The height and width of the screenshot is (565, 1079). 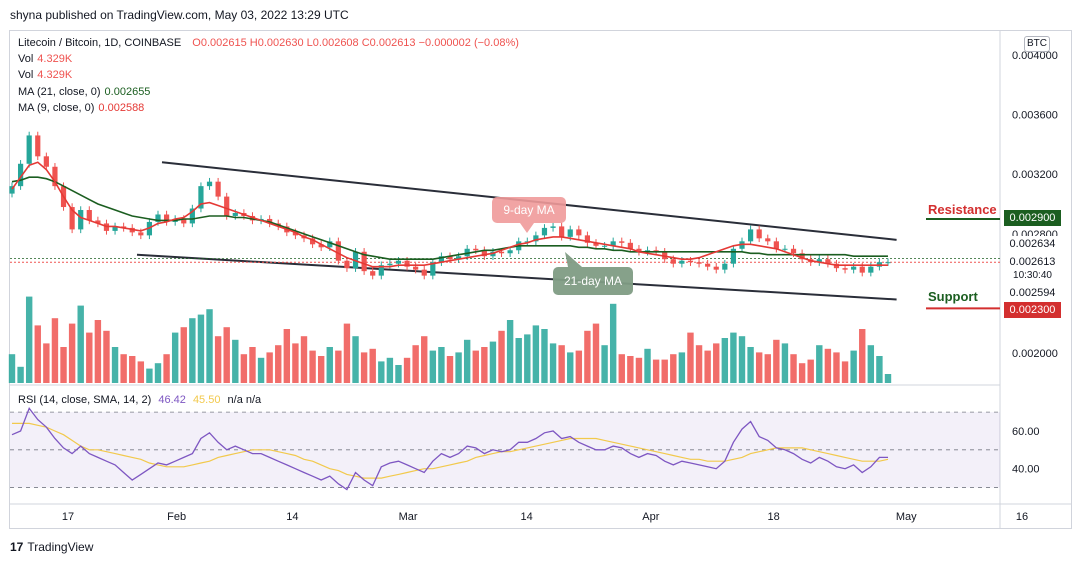 What do you see at coordinates (1032, 276) in the screenshot?
I see `countdown-label: 10:30:40` at bounding box center [1032, 276].